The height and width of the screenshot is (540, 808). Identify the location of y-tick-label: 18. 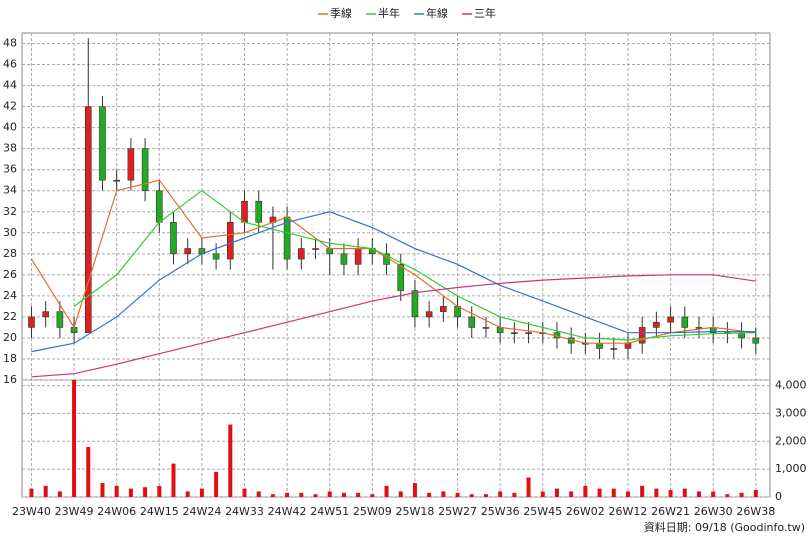
(10, 358).